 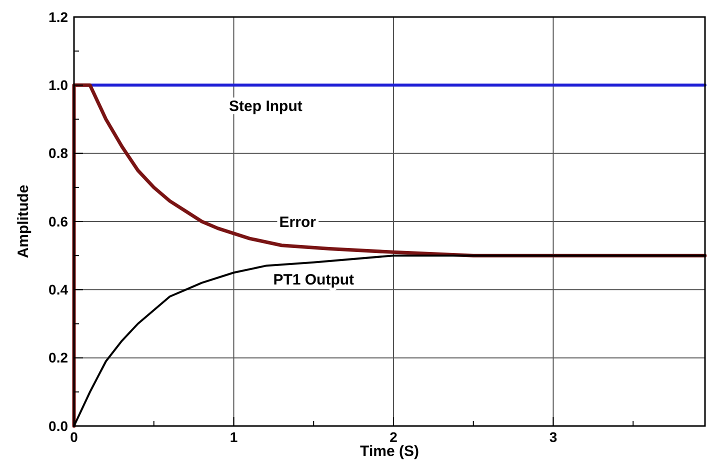 I want to click on y-axis-title: Amplitude, so click(x=23, y=221).